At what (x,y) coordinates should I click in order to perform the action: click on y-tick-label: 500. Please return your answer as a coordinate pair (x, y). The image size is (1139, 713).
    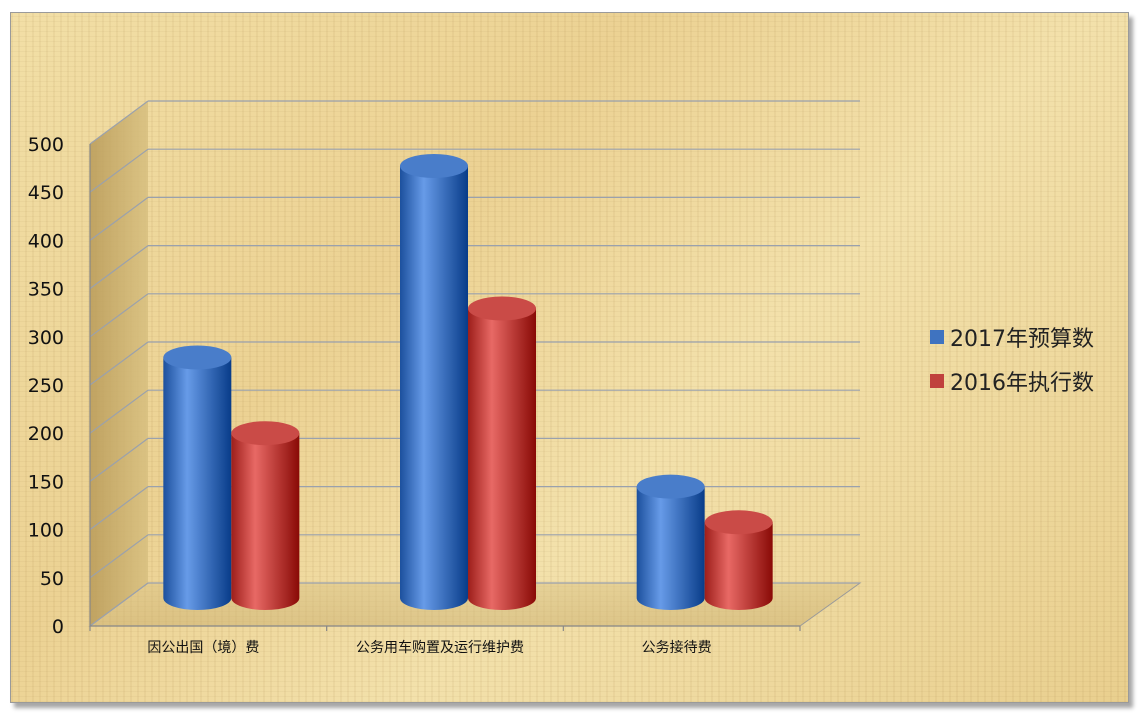
    Looking at the image, I should click on (46, 145).